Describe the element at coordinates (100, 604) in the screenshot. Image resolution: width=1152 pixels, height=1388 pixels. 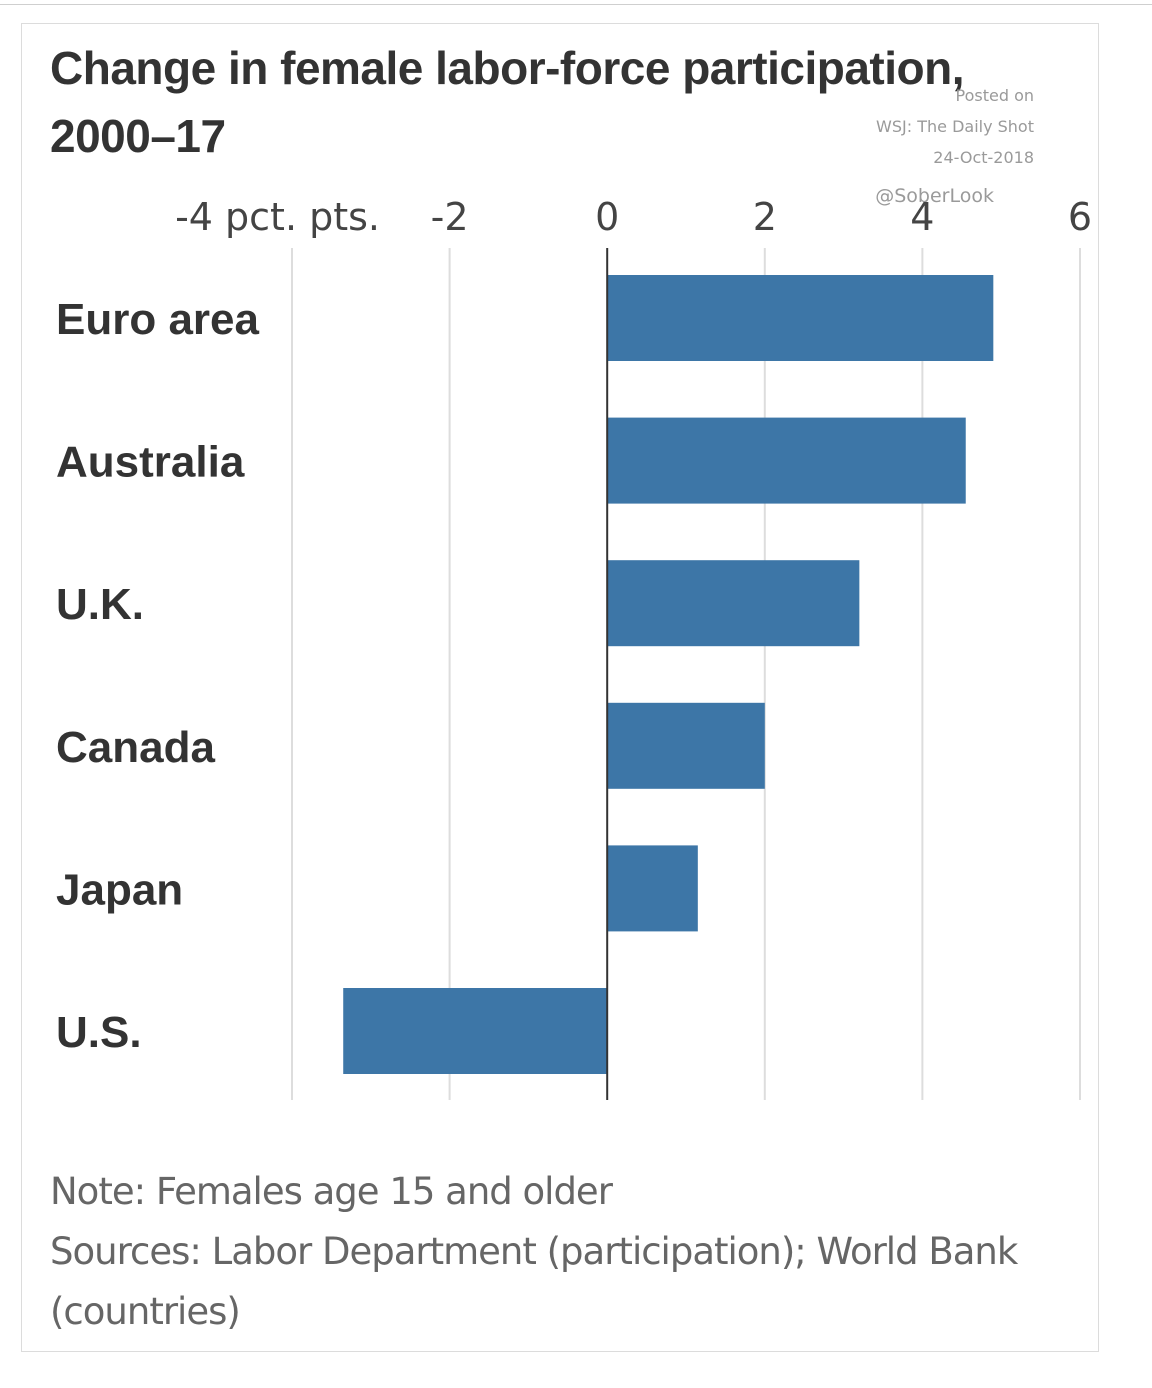
I see `category-label: U.K.` at that location.